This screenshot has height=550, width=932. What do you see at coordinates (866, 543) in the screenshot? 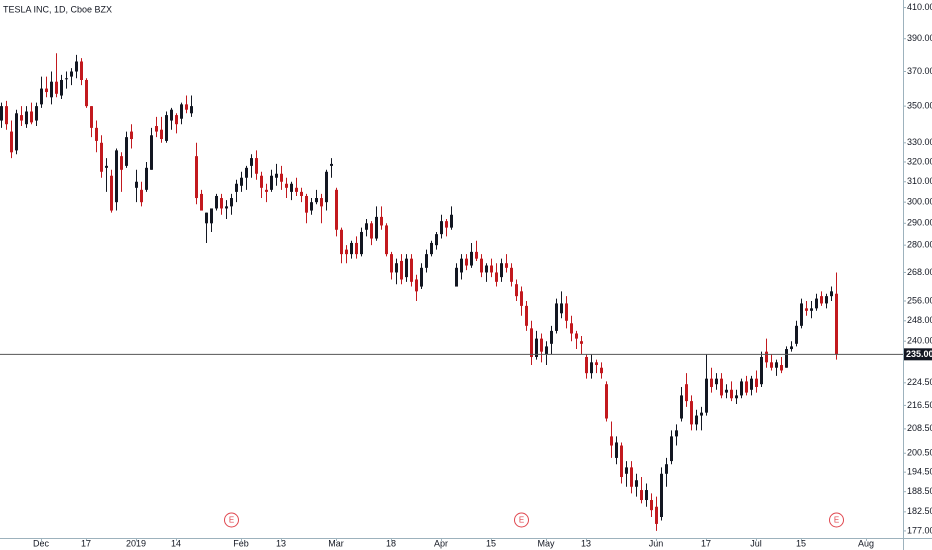
I see `x-tick-label: Aug` at bounding box center [866, 543].